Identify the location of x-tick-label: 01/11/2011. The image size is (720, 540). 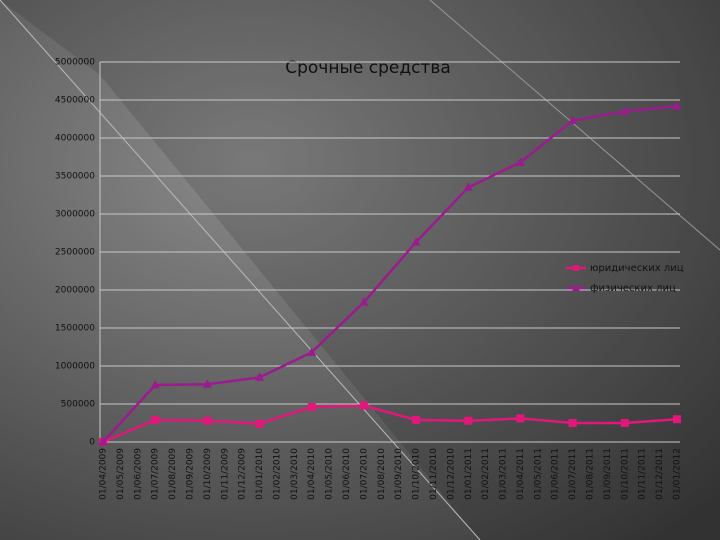
(643, 474).